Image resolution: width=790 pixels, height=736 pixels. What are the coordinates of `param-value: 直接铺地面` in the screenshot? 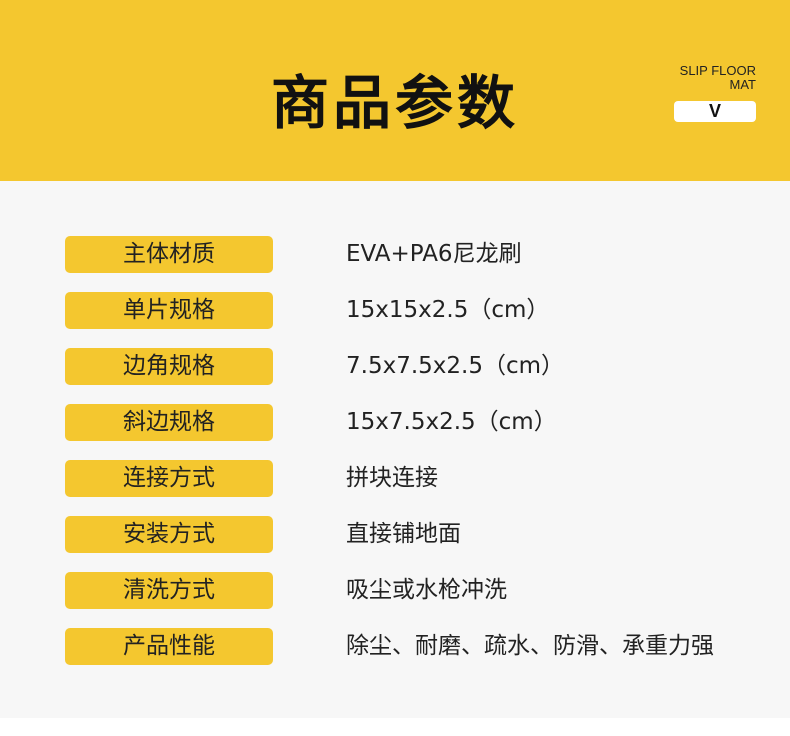 It's located at (403, 534).